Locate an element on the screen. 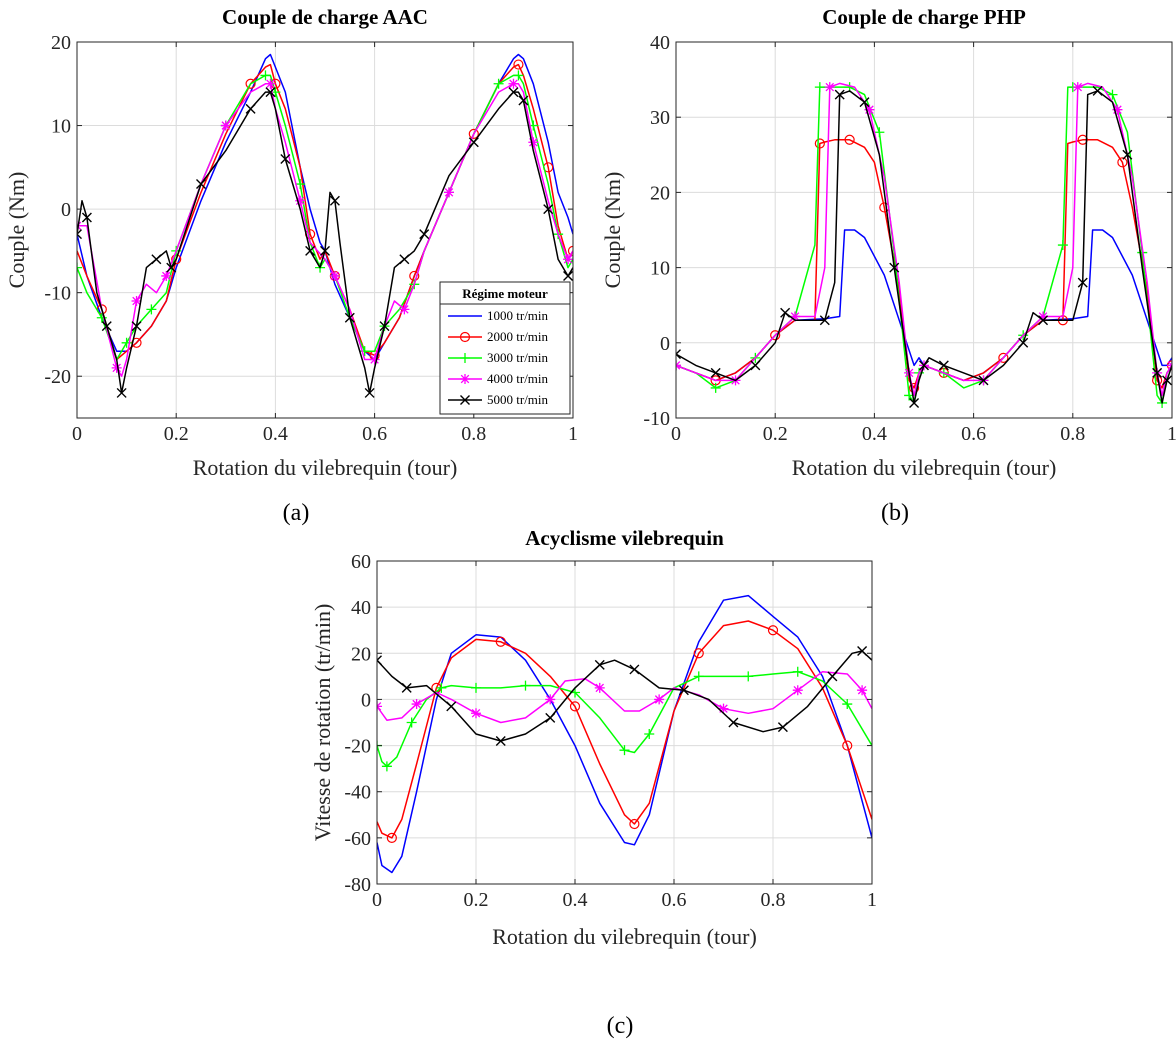 Image resolution: width=1176 pixels, height=1043 pixels. y-tick-label: 60 is located at coordinates (361, 562).